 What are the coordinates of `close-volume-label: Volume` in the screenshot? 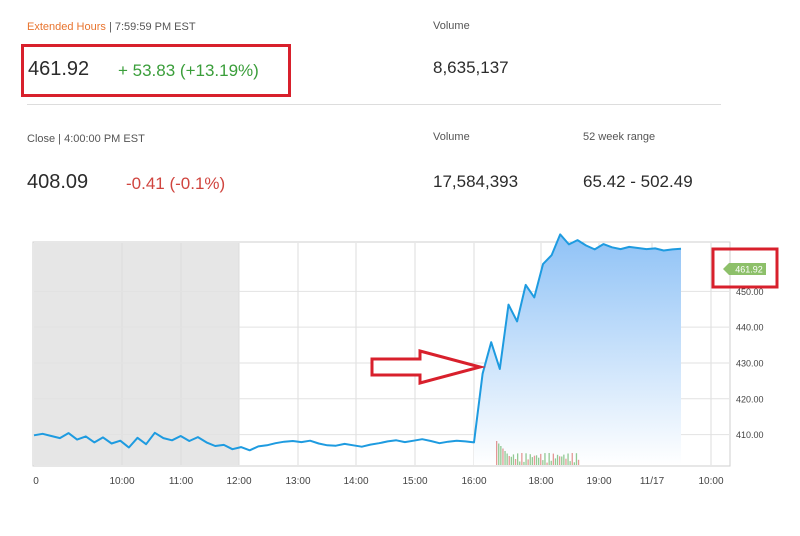 It's located at (451, 137).